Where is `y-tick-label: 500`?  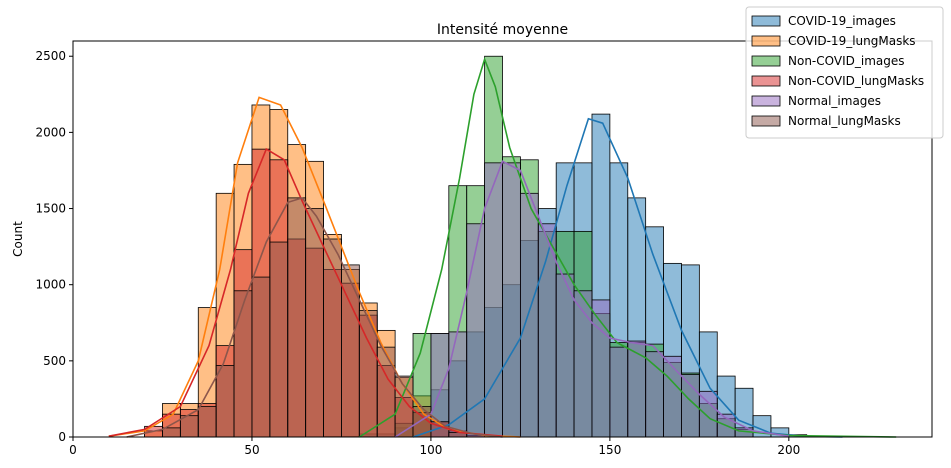
y-tick-label: 500 is located at coordinates (54, 361).